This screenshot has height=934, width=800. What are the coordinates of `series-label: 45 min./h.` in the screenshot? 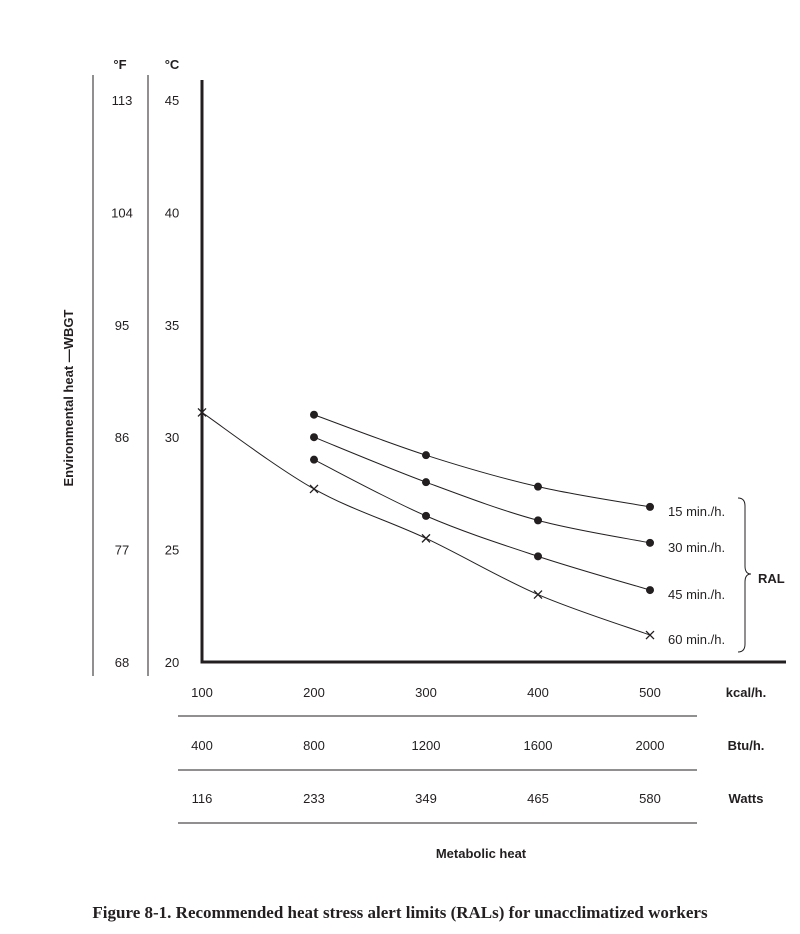 It's located at (696, 594).